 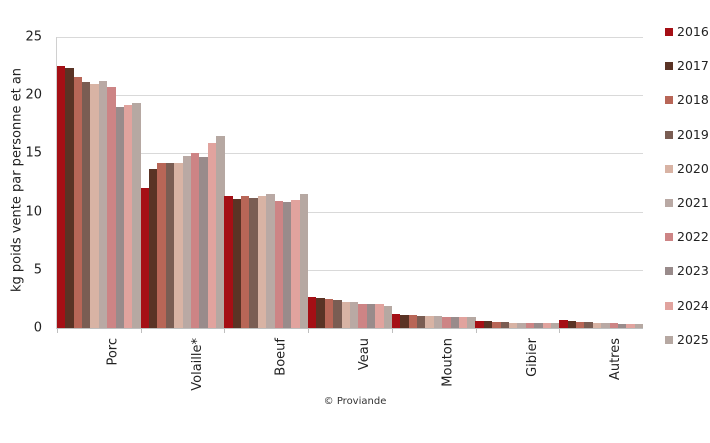 What do you see at coordinates (513, 325) in the screenshot?
I see `bar-gibier-2020` at bounding box center [513, 325].